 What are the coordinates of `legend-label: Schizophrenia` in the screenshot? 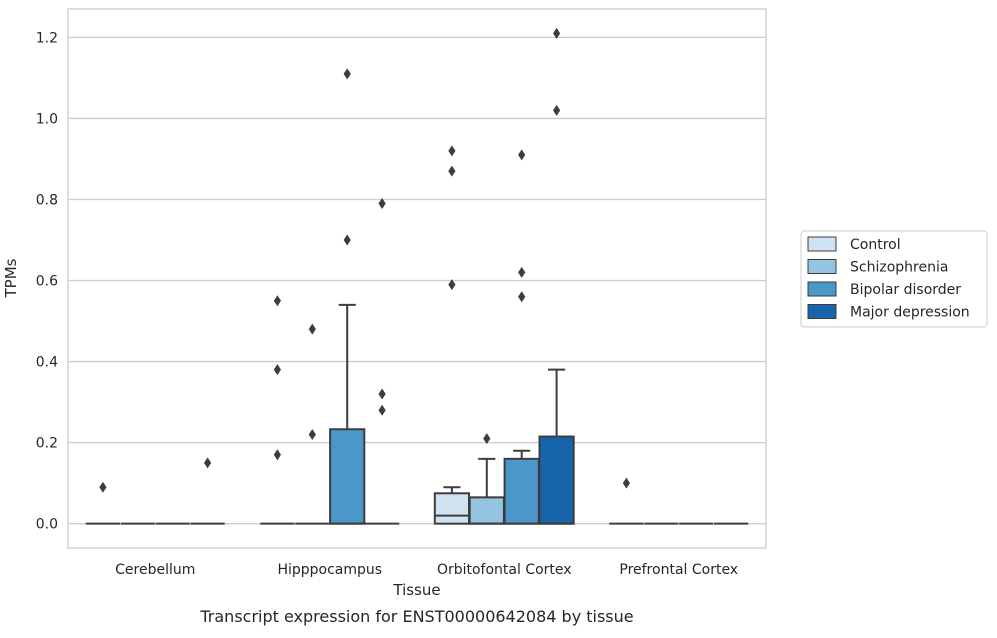 It's located at (899, 268).